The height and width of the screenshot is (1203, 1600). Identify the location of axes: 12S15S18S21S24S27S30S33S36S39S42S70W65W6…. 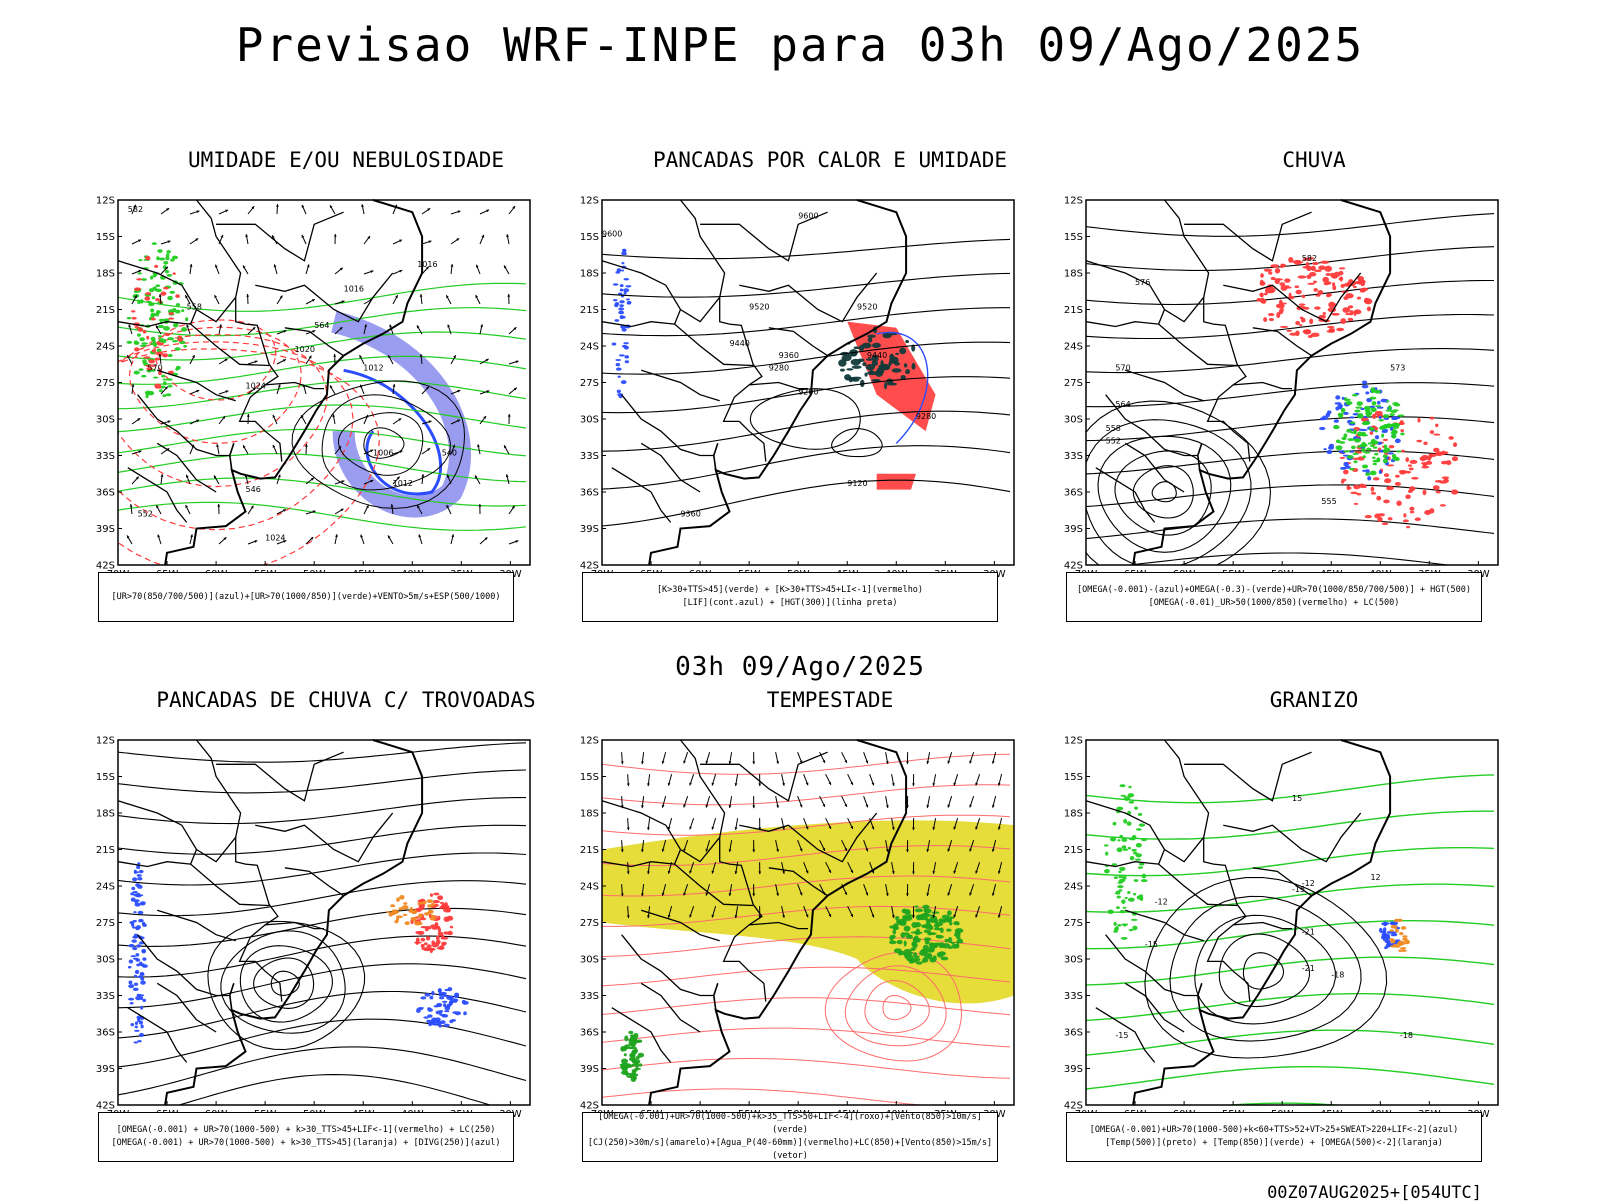
(313, 928).